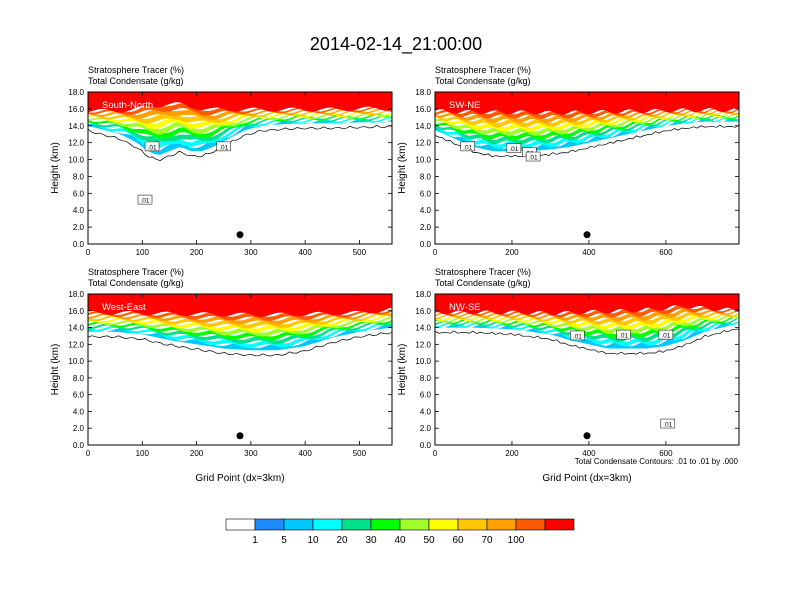 This screenshot has height=612, width=792. I want to click on y-tick-label: 0.0, so click(79, 244).